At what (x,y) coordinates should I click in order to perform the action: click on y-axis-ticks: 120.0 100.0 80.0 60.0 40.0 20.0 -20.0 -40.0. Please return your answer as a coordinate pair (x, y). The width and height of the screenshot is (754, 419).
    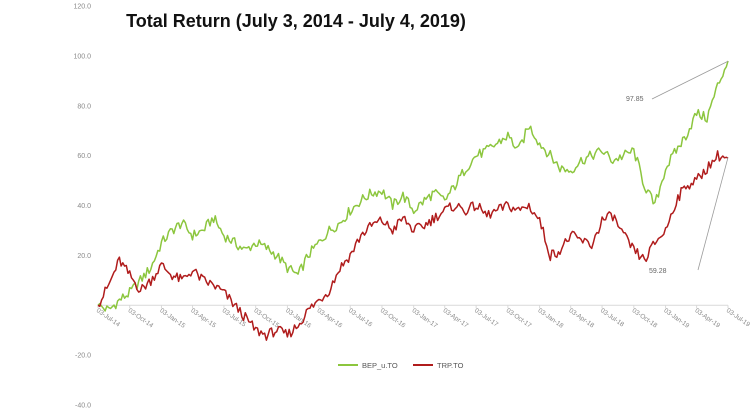
    Looking at the image, I should click on (82, 207).